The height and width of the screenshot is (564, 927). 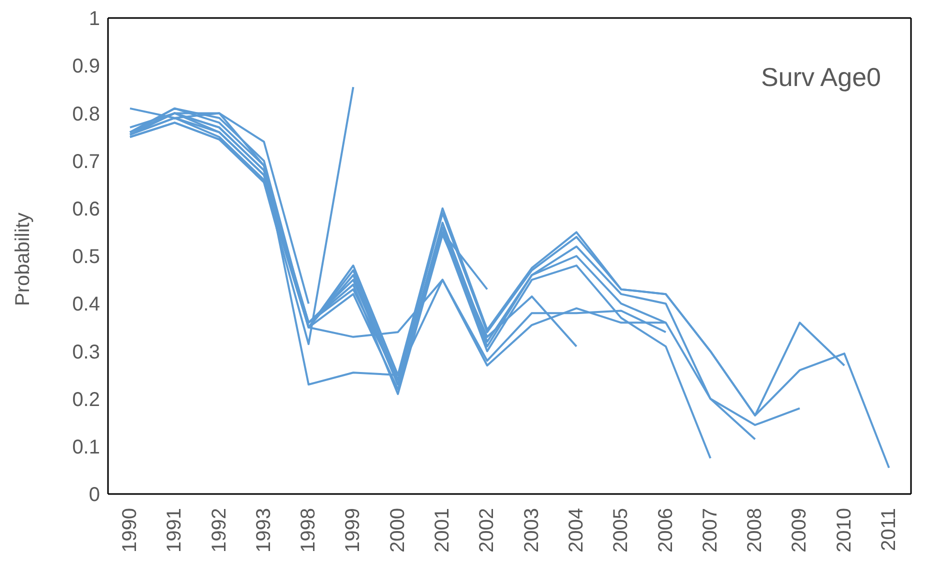 I want to click on y-tick-label: 0, so click(x=94, y=495).